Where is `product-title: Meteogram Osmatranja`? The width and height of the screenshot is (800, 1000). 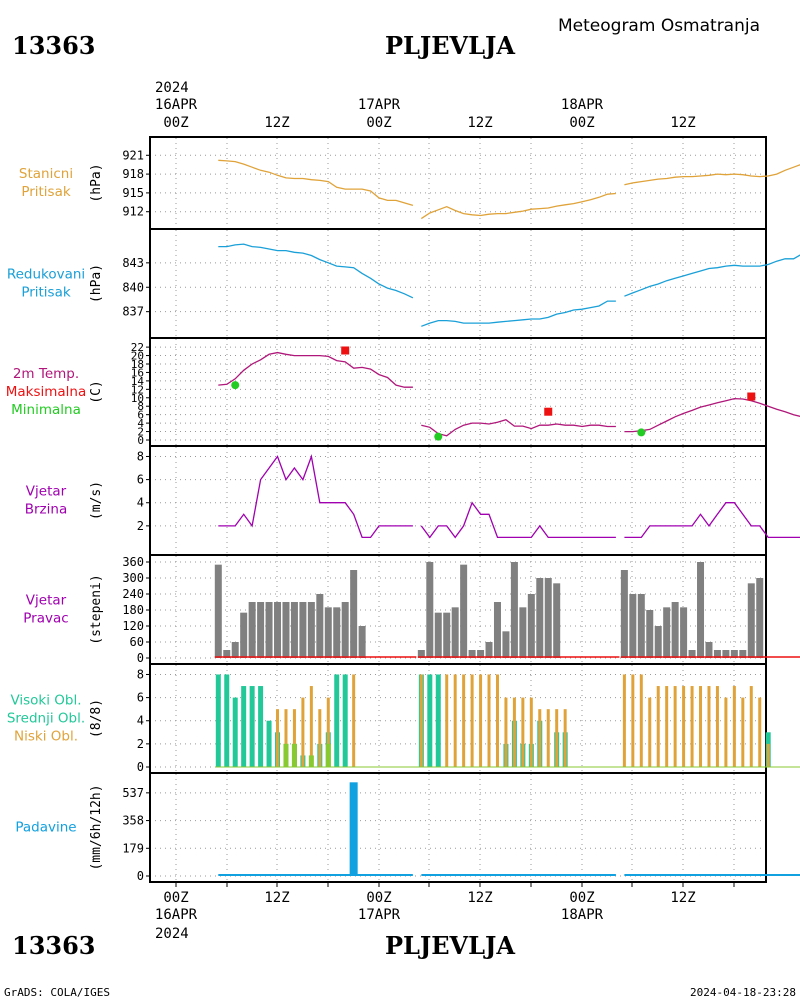 product-title: Meteogram Osmatranja is located at coordinates (659, 26).